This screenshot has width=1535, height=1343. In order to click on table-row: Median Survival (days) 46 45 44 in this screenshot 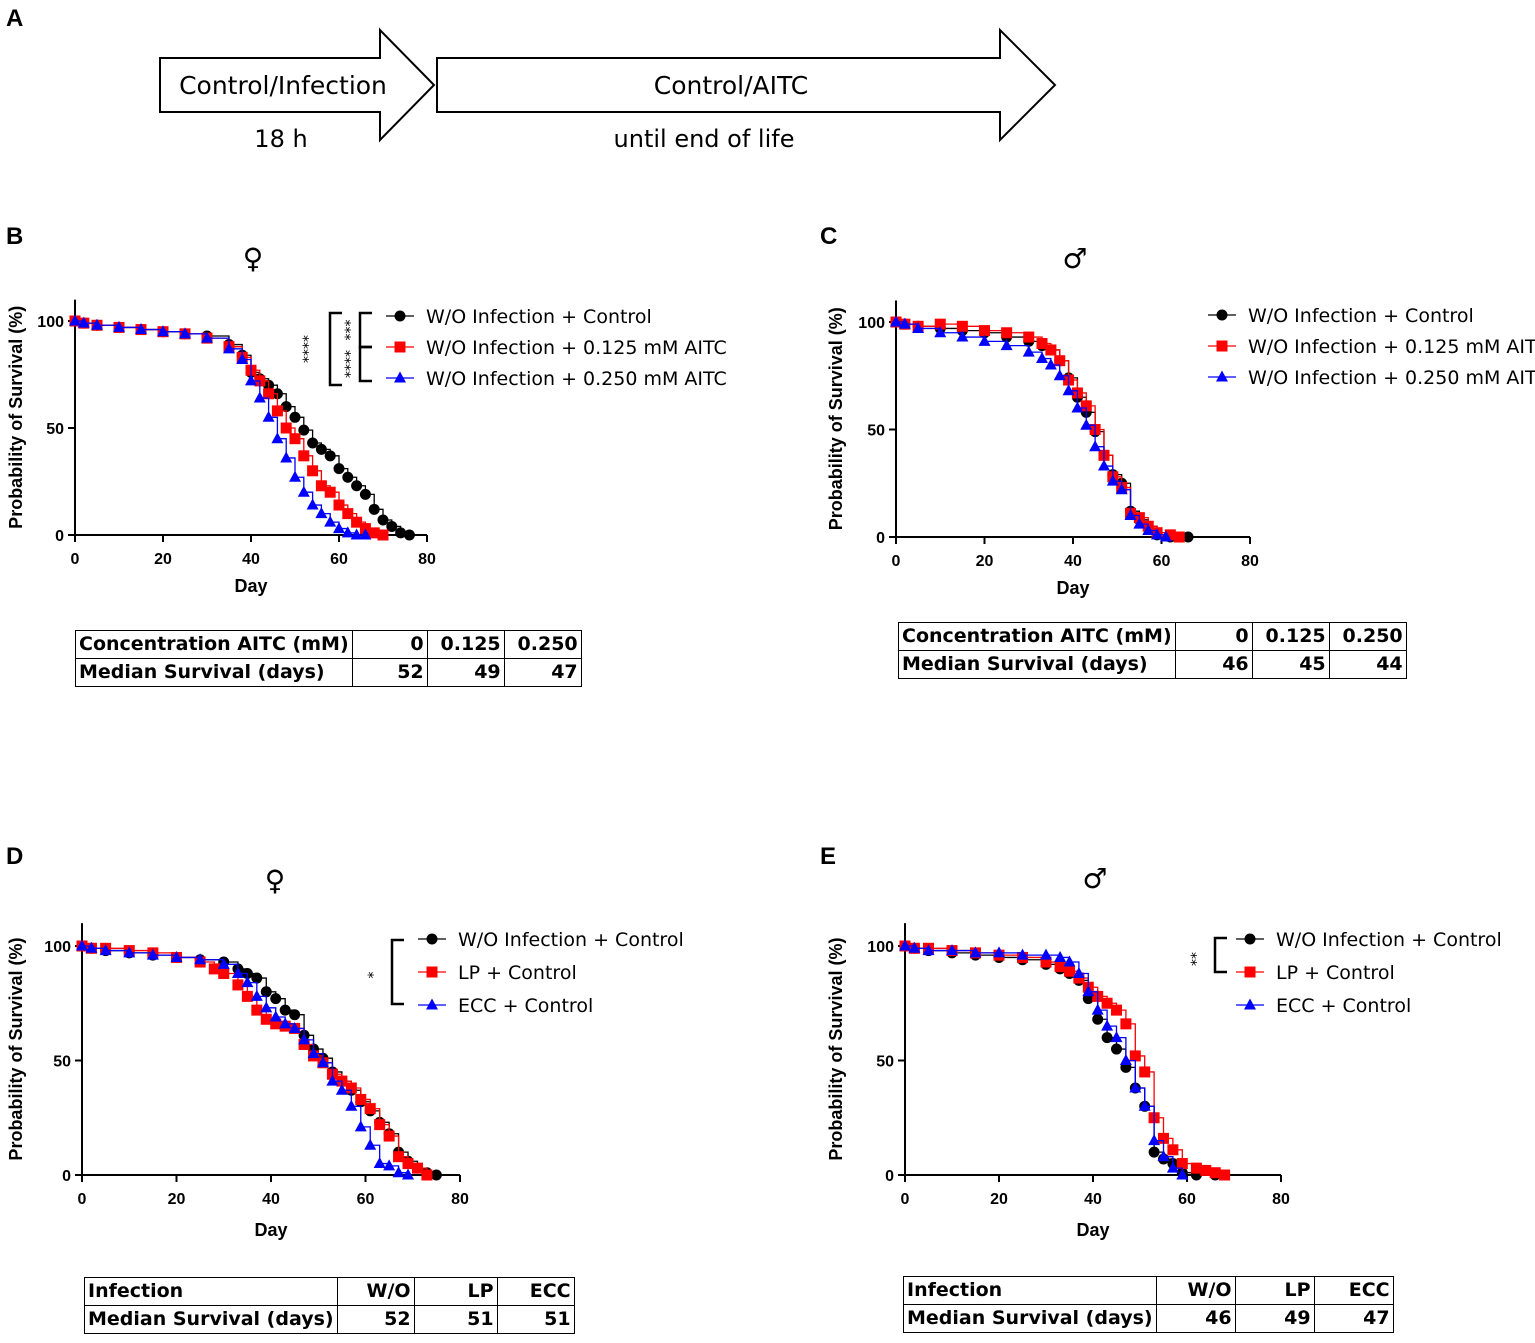, I will do `click(1152, 664)`.